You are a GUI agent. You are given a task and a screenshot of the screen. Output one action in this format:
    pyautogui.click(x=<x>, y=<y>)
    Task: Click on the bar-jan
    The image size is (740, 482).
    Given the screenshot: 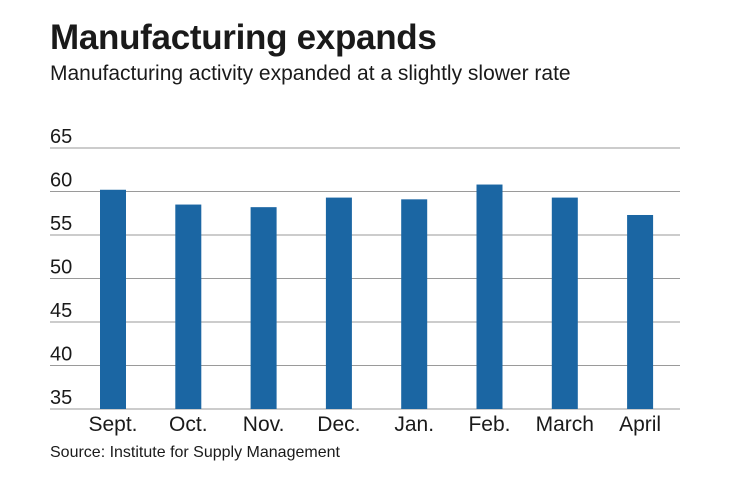 What is the action you would take?
    pyautogui.click(x=414, y=304)
    